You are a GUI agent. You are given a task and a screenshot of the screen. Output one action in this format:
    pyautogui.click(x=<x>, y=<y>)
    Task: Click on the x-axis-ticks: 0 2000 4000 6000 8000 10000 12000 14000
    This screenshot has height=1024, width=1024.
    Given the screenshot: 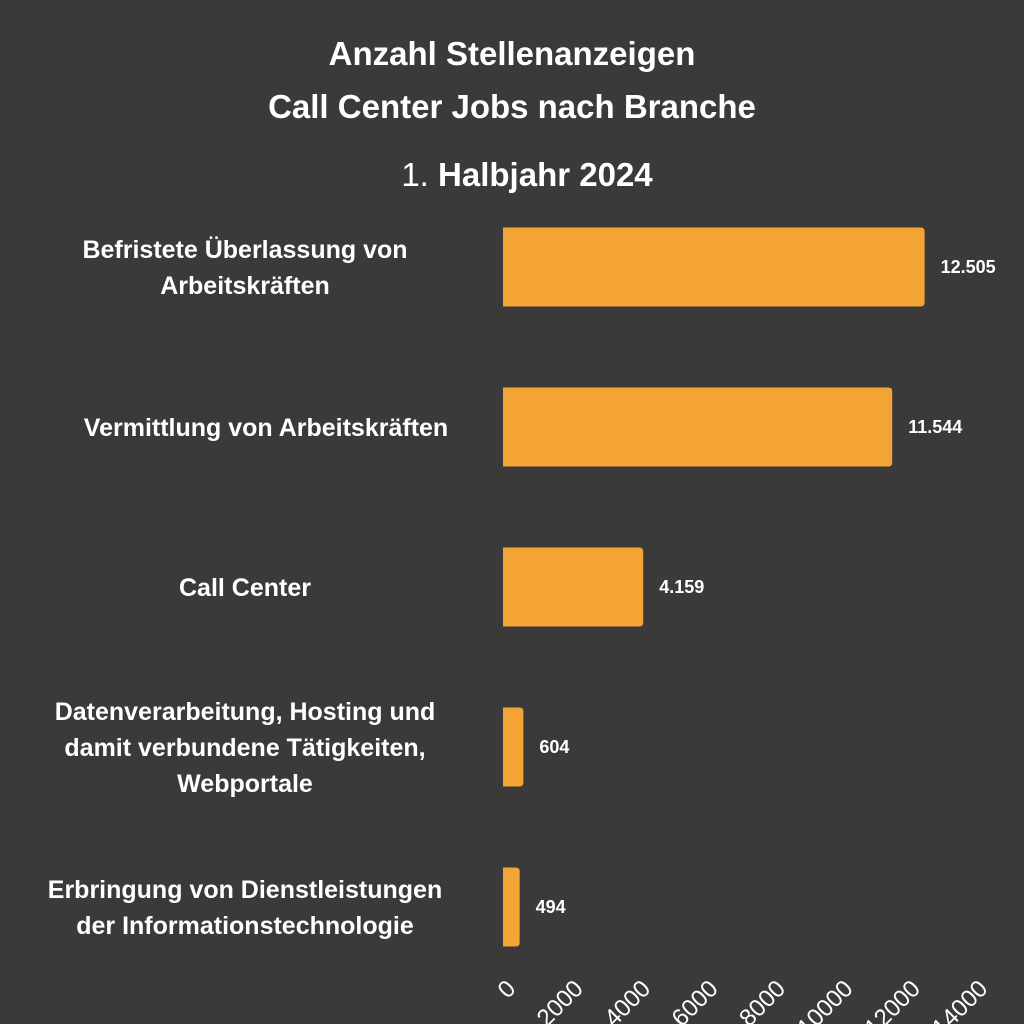 What is the action you would take?
    pyautogui.click(x=743, y=999)
    